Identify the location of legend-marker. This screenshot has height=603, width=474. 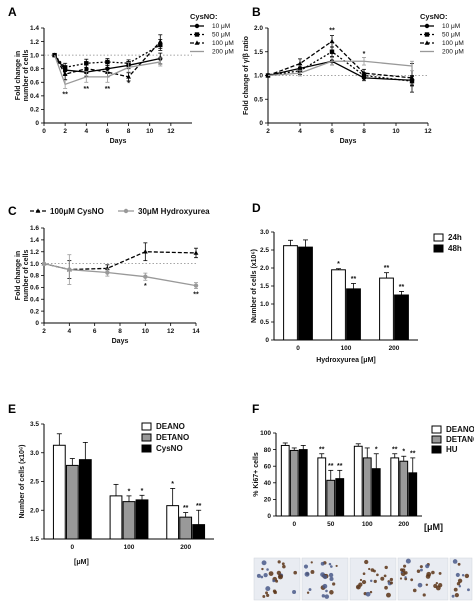
(197, 34).